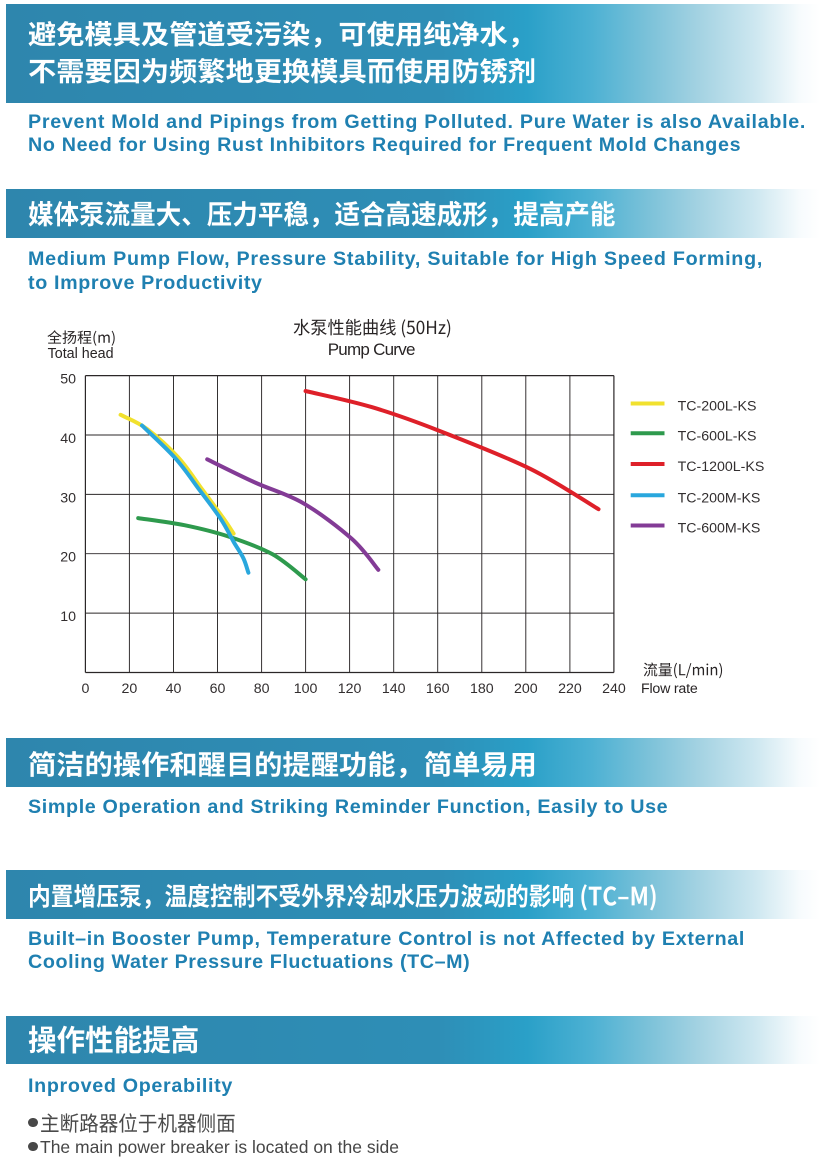 Image resolution: width=820 pixels, height=1175 pixels. Describe the element at coordinates (68, 498) in the screenshot. I see `svg-text: 30` at that location.